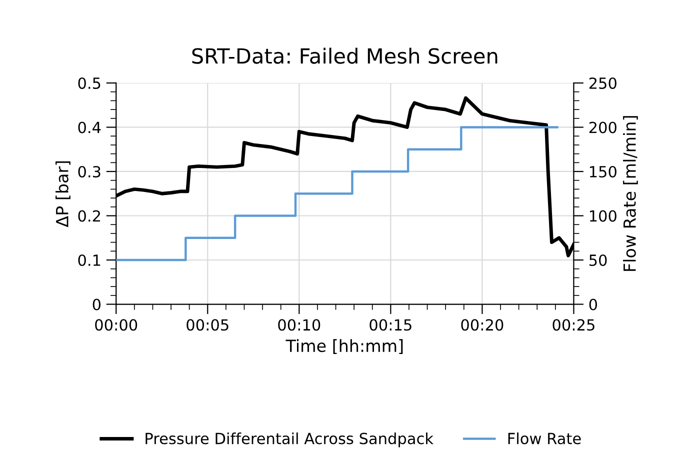  Describe the element at coordinates (602, 128) in the screenshot. I see `y2-tick-label: 200` at that location.